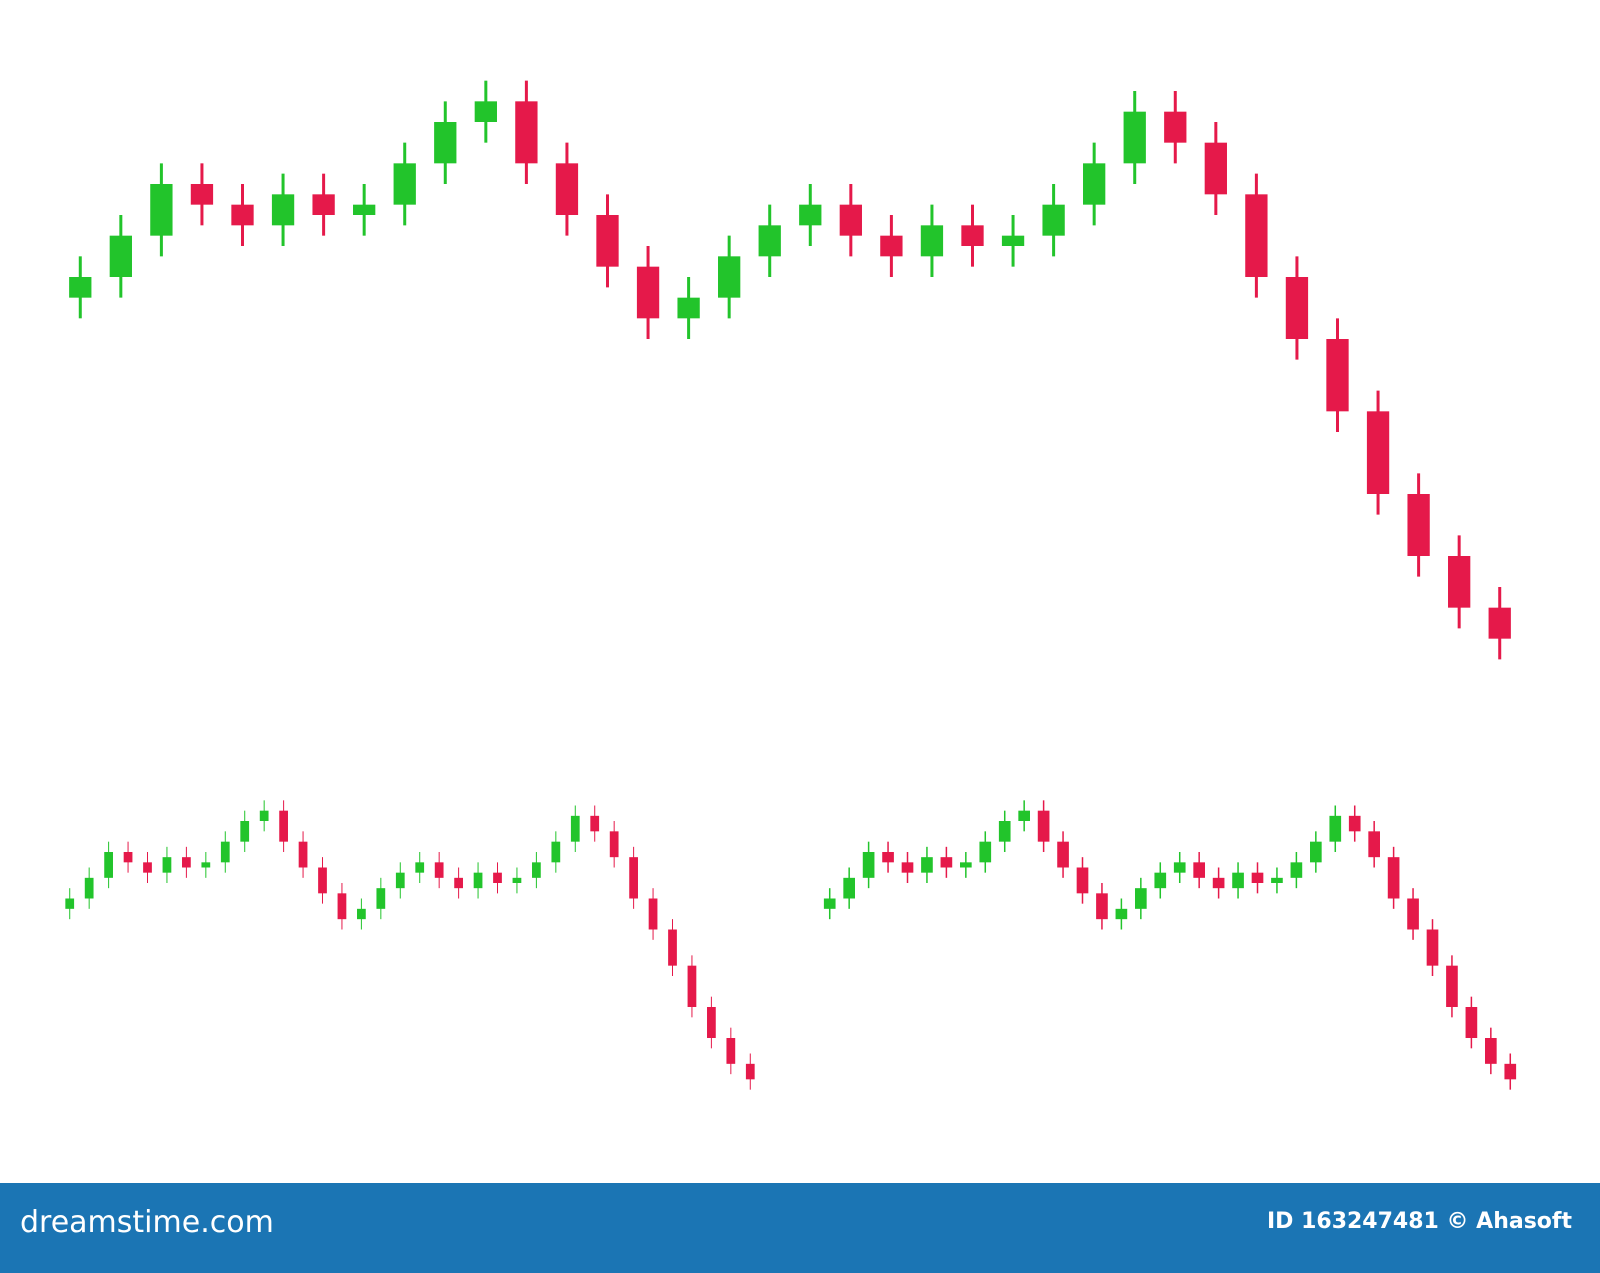  Describe the element at coordinates (147, 1222) in the screenshot. I see `logo: dreamstime.com` at that location.